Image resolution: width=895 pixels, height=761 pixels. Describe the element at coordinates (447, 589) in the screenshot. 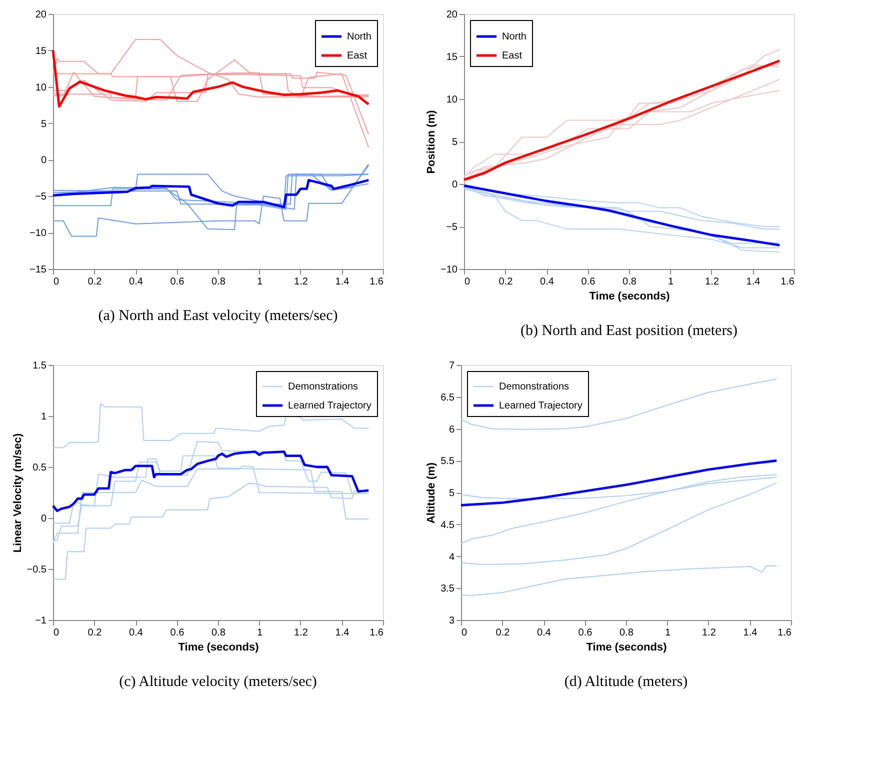

I see `y-tick-label: 3.5` at that location.